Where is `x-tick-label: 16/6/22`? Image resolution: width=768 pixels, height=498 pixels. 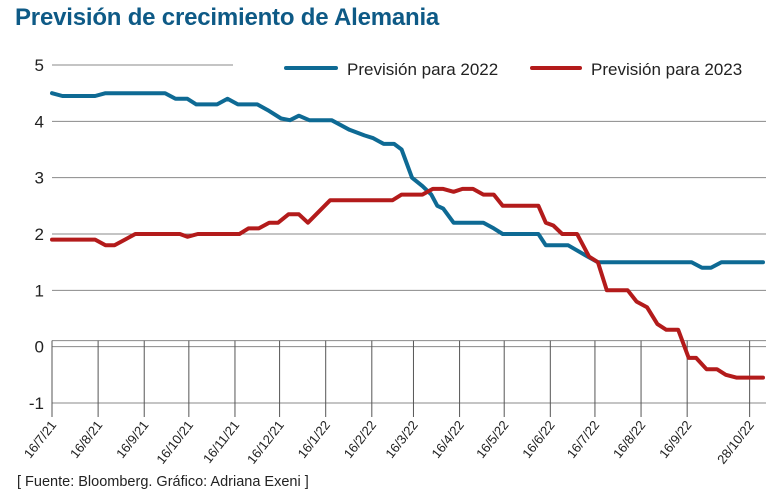
x-tick-label: 16/6/22 is located at coordinates (538, 439).